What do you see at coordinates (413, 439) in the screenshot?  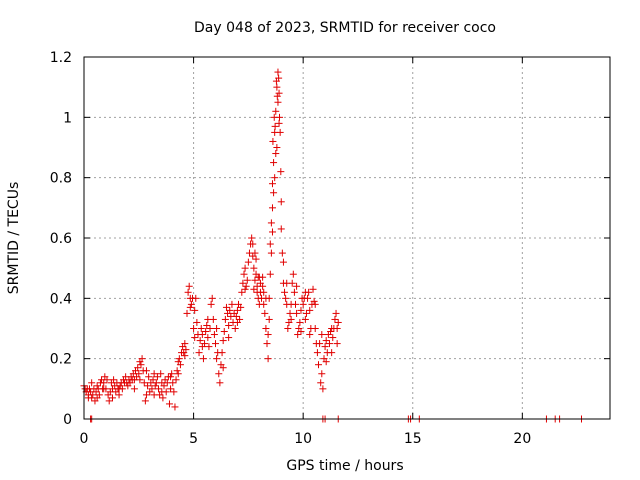 I see `x-tick-label: 15` at bounding box center [413, 439].